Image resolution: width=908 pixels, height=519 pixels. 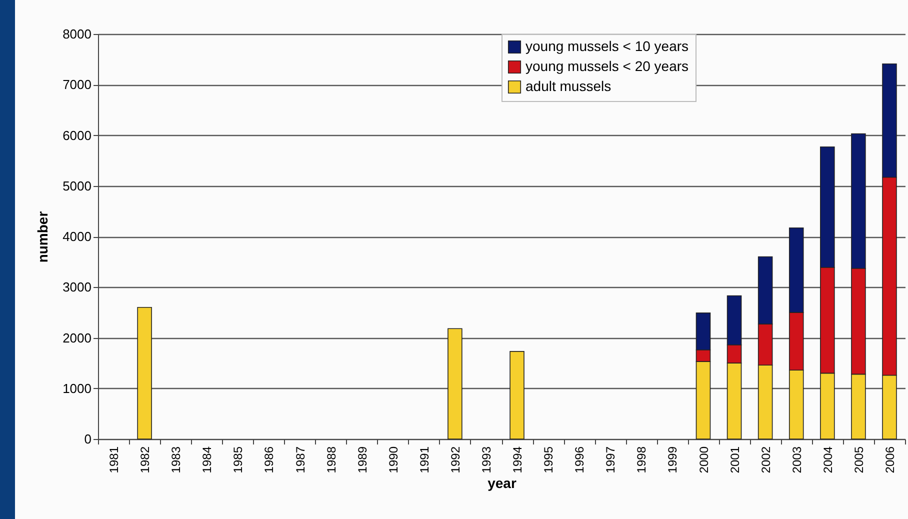 I want to click on x-tick-label: 2005, so click(x=859, y=460).